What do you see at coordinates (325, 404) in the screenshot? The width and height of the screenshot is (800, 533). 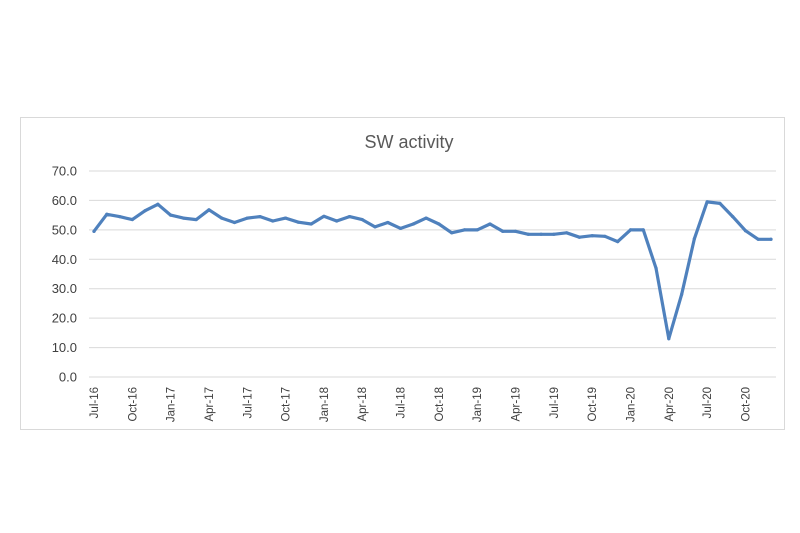 I see `x-tick-label: Jan-18` at bounding box center [325, 404].